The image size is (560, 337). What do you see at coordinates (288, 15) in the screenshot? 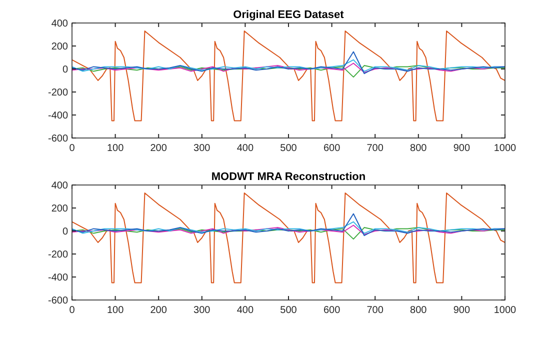
I see `chart-title: Original EEG Dataset` at bounding box center [288, 15].